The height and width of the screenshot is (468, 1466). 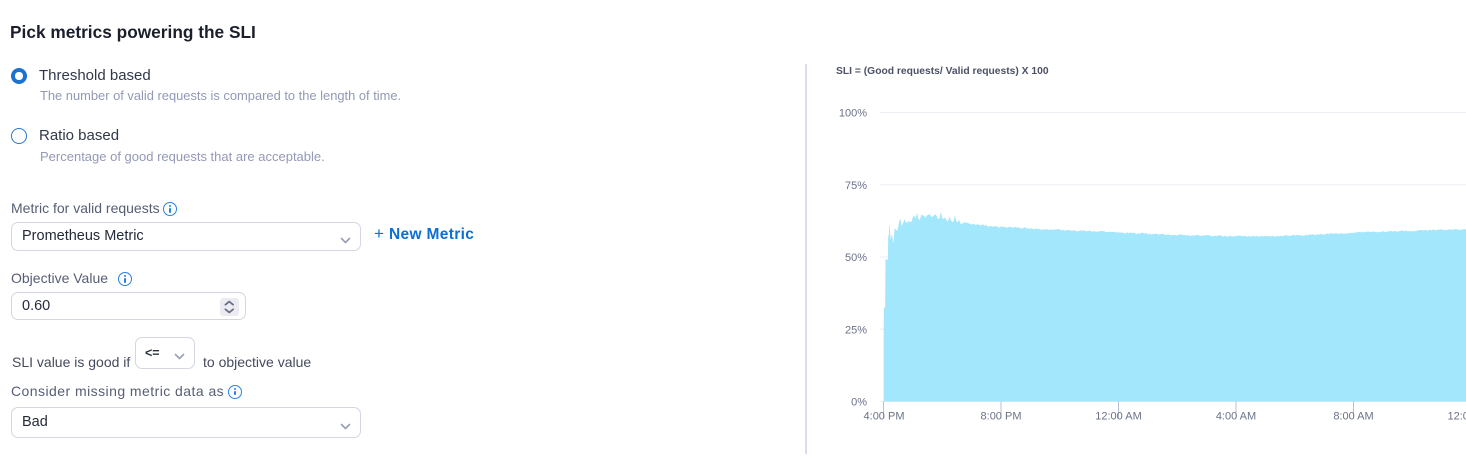 What do you see at coordinates (856, 186) in the screenshot?
I see `svg-text: 75%` at bounding box center [856, 186].